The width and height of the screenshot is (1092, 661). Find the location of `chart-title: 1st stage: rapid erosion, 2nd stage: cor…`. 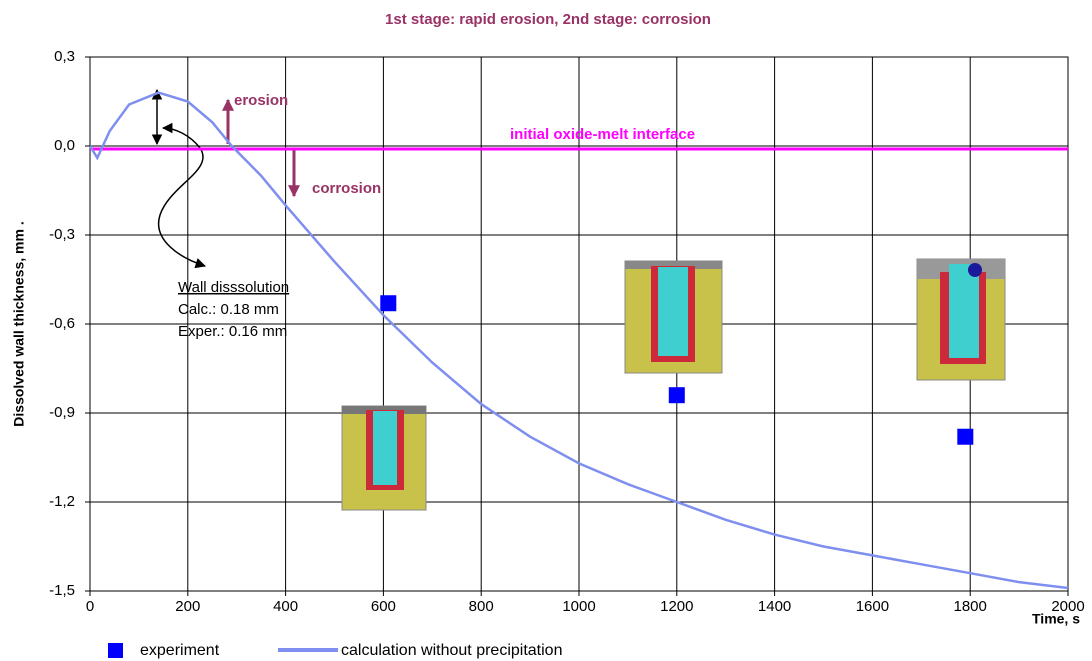

chart-title: 1st stage: rapid erosion, 2nd stage: cor… is located at coordinates (548, 19).